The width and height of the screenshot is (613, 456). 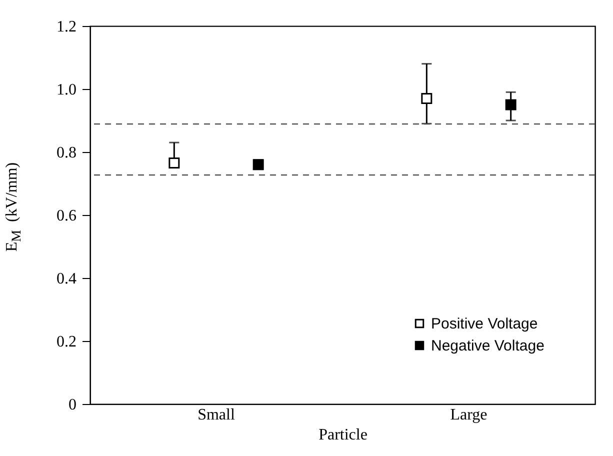 I want to click on y-tick-label: 1.2, so click(x=66, y=27).